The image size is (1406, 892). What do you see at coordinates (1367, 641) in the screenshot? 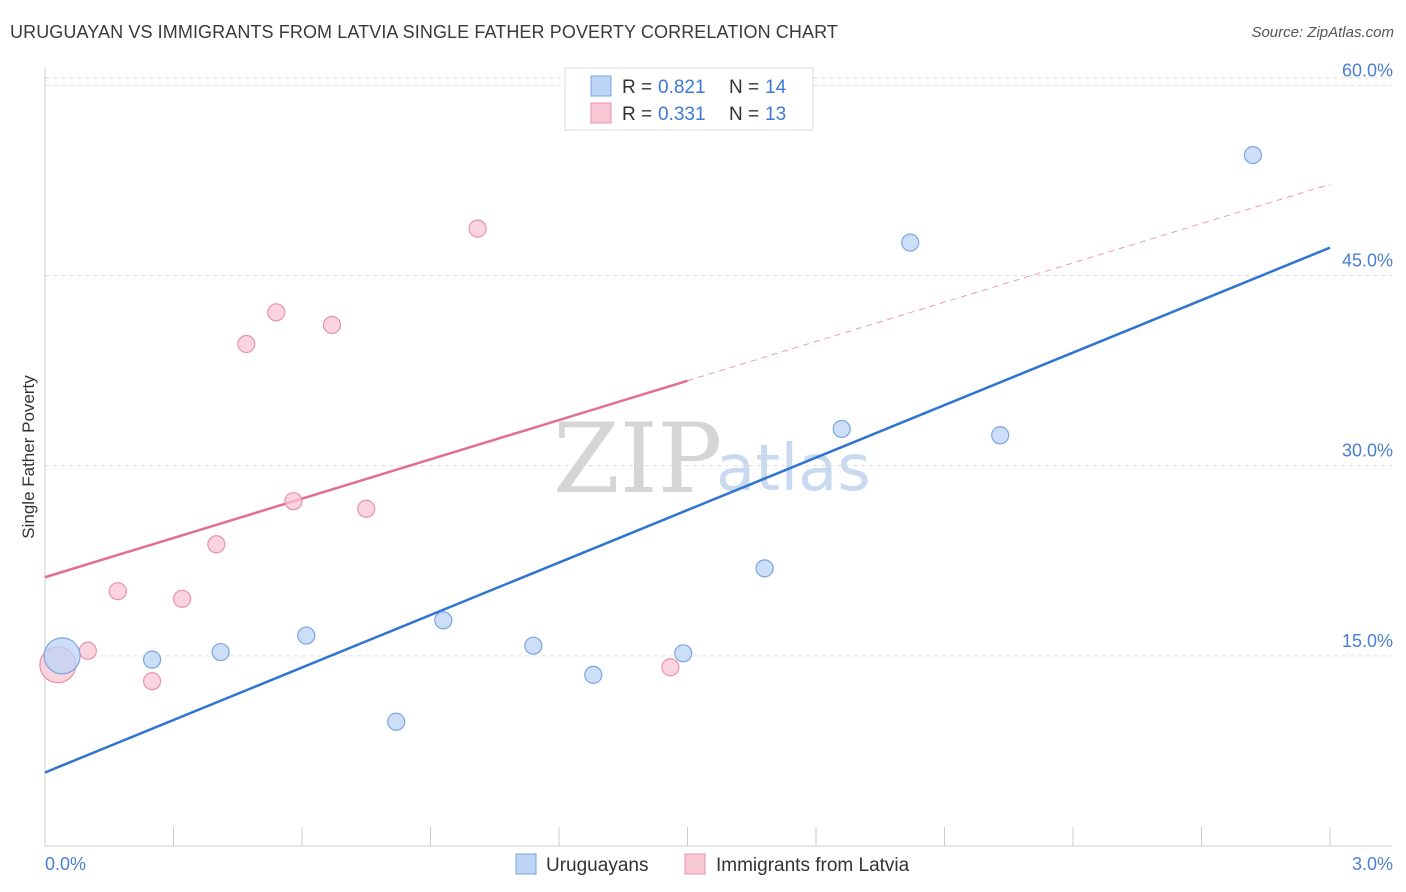
I see `y-tick-label-0: 15.0%` at bounding box center [1367, 641].